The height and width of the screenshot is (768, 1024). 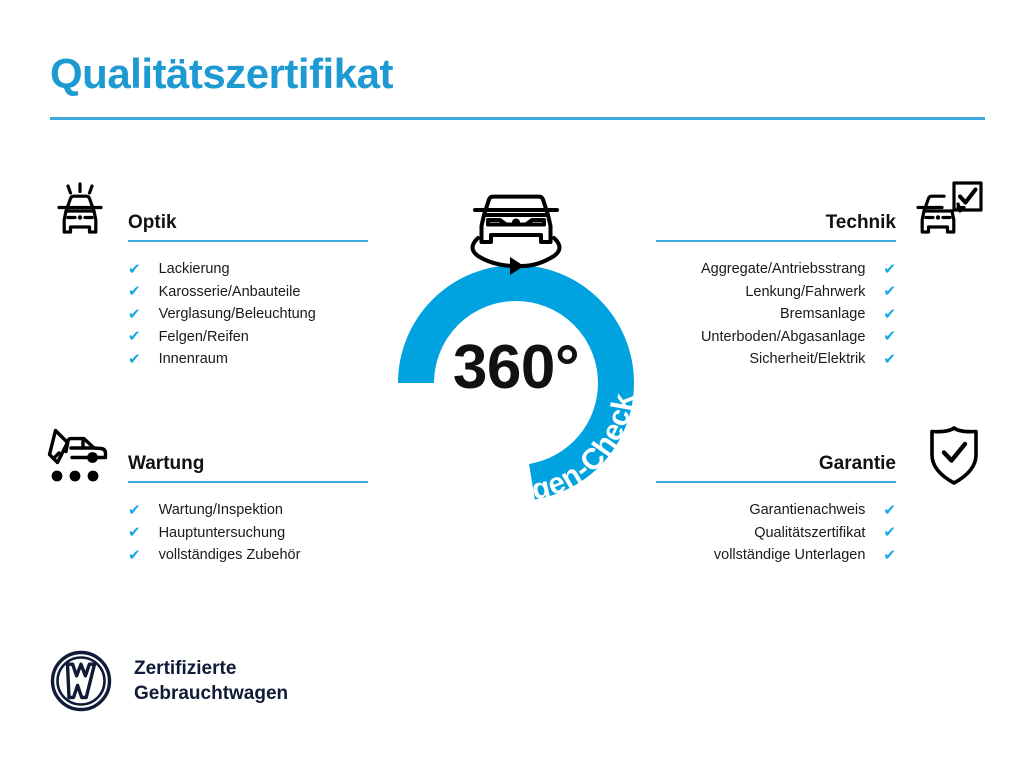 I want to click on list-item-label: Lackierung, so click(x=194, y=269).